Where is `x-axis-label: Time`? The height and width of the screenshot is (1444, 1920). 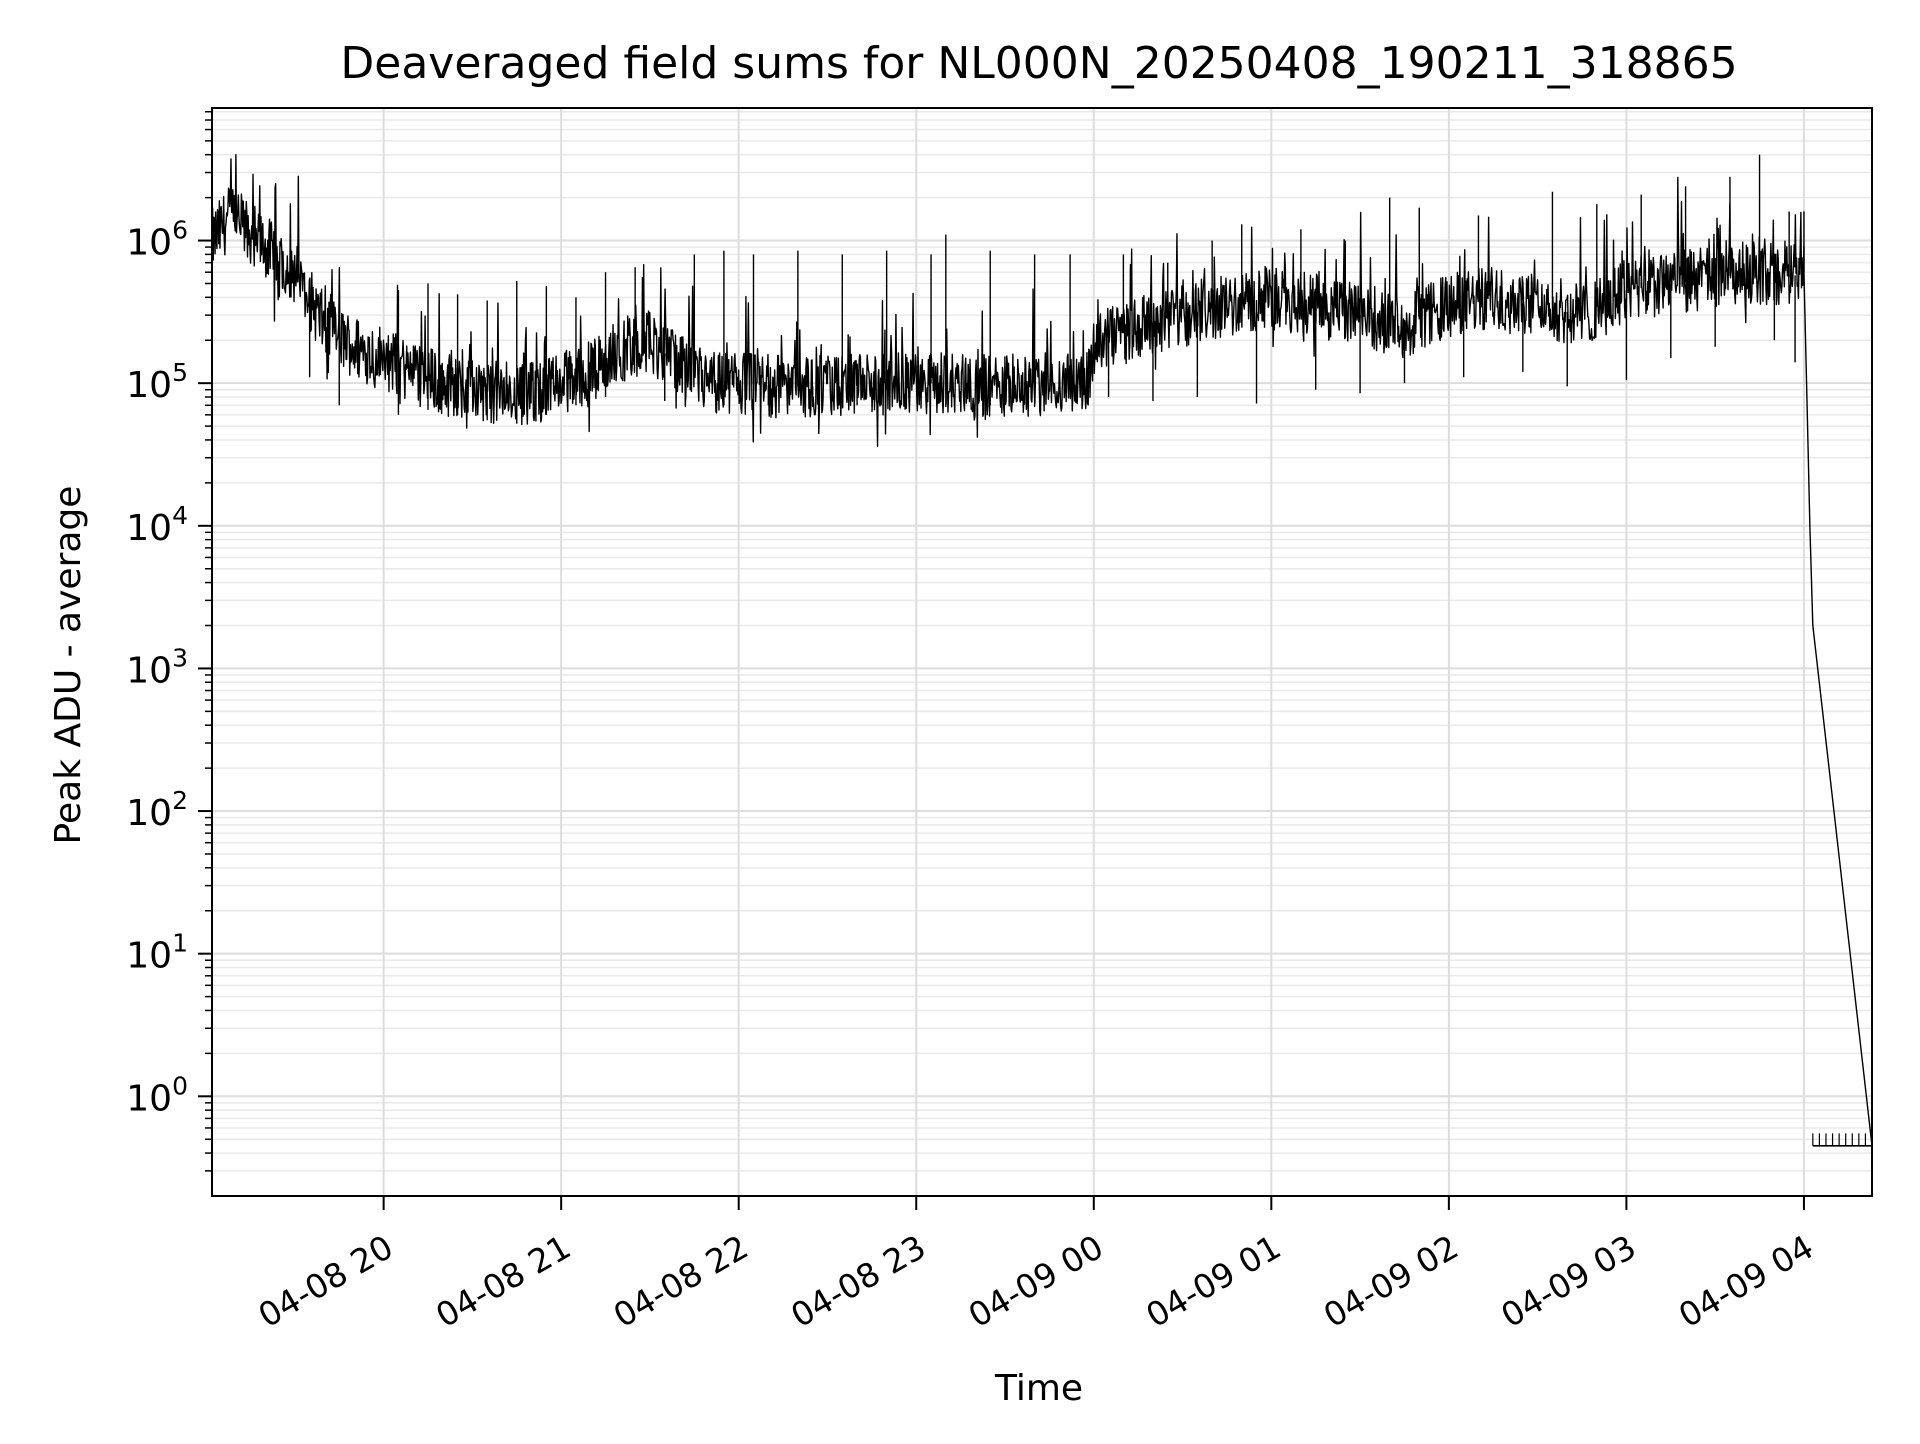 x-axis-label: Time is located at coordinates (1038, 1388).